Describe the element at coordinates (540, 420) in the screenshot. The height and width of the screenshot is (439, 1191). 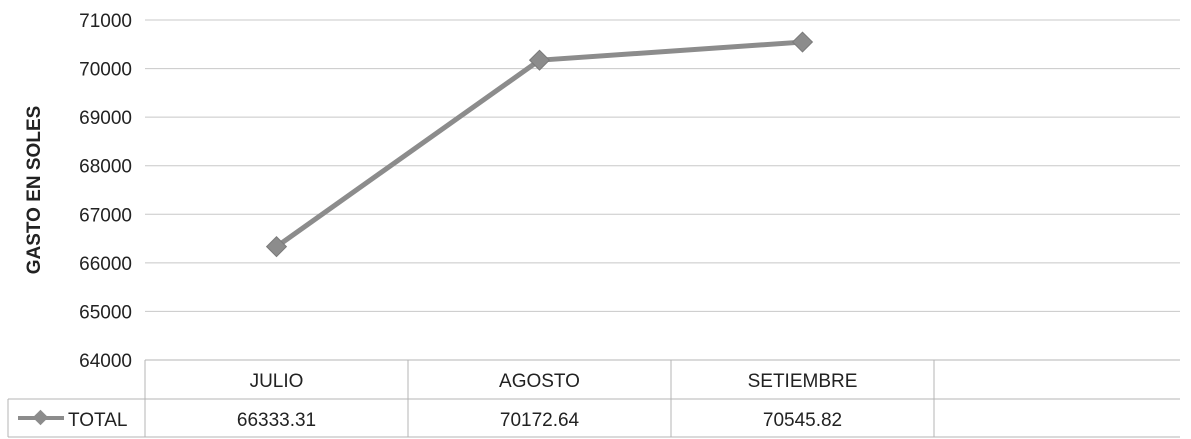
I see `data-value-label: 70172.64` at that location.